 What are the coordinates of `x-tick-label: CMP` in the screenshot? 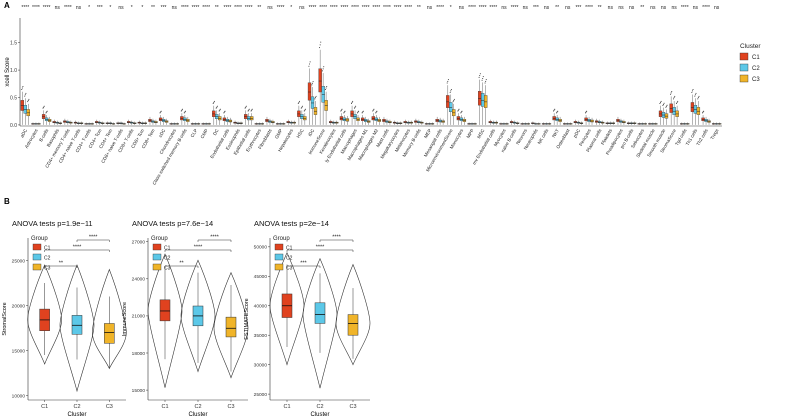 It's located at (204, 133).